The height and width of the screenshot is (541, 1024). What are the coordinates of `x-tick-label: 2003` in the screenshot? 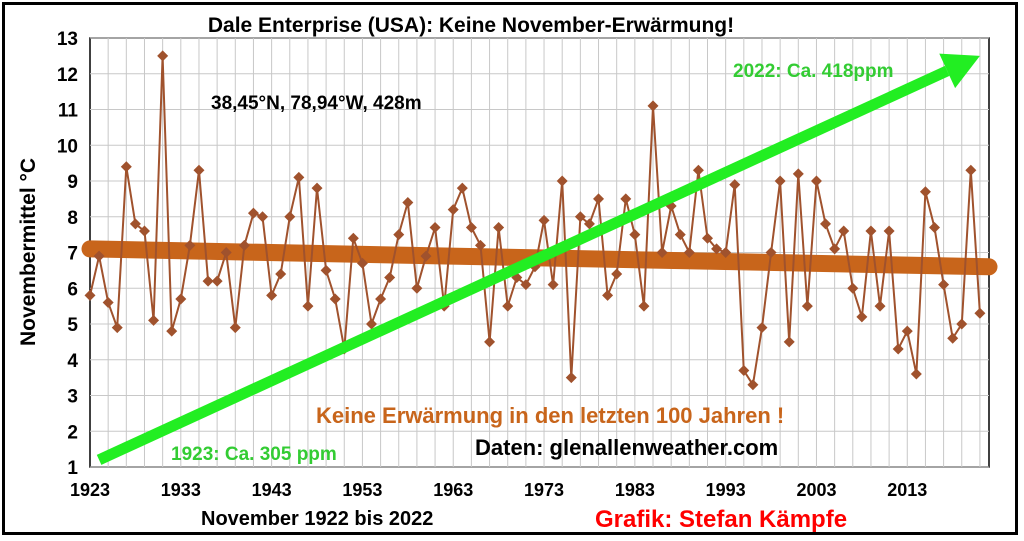 It's located at (816, 490).